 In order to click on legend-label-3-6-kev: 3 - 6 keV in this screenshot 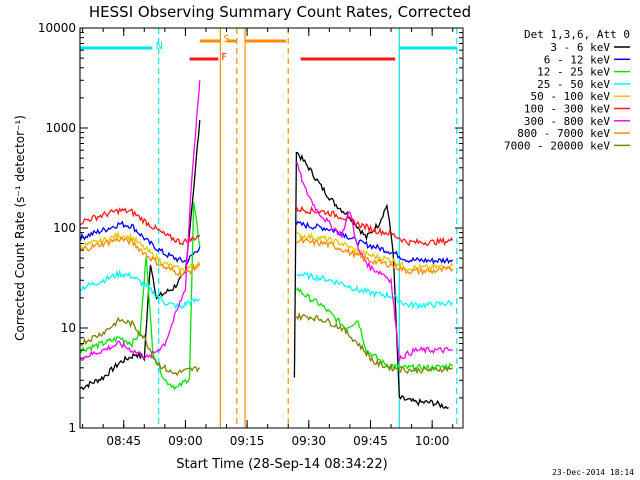, I will do `click(580, 47)`.